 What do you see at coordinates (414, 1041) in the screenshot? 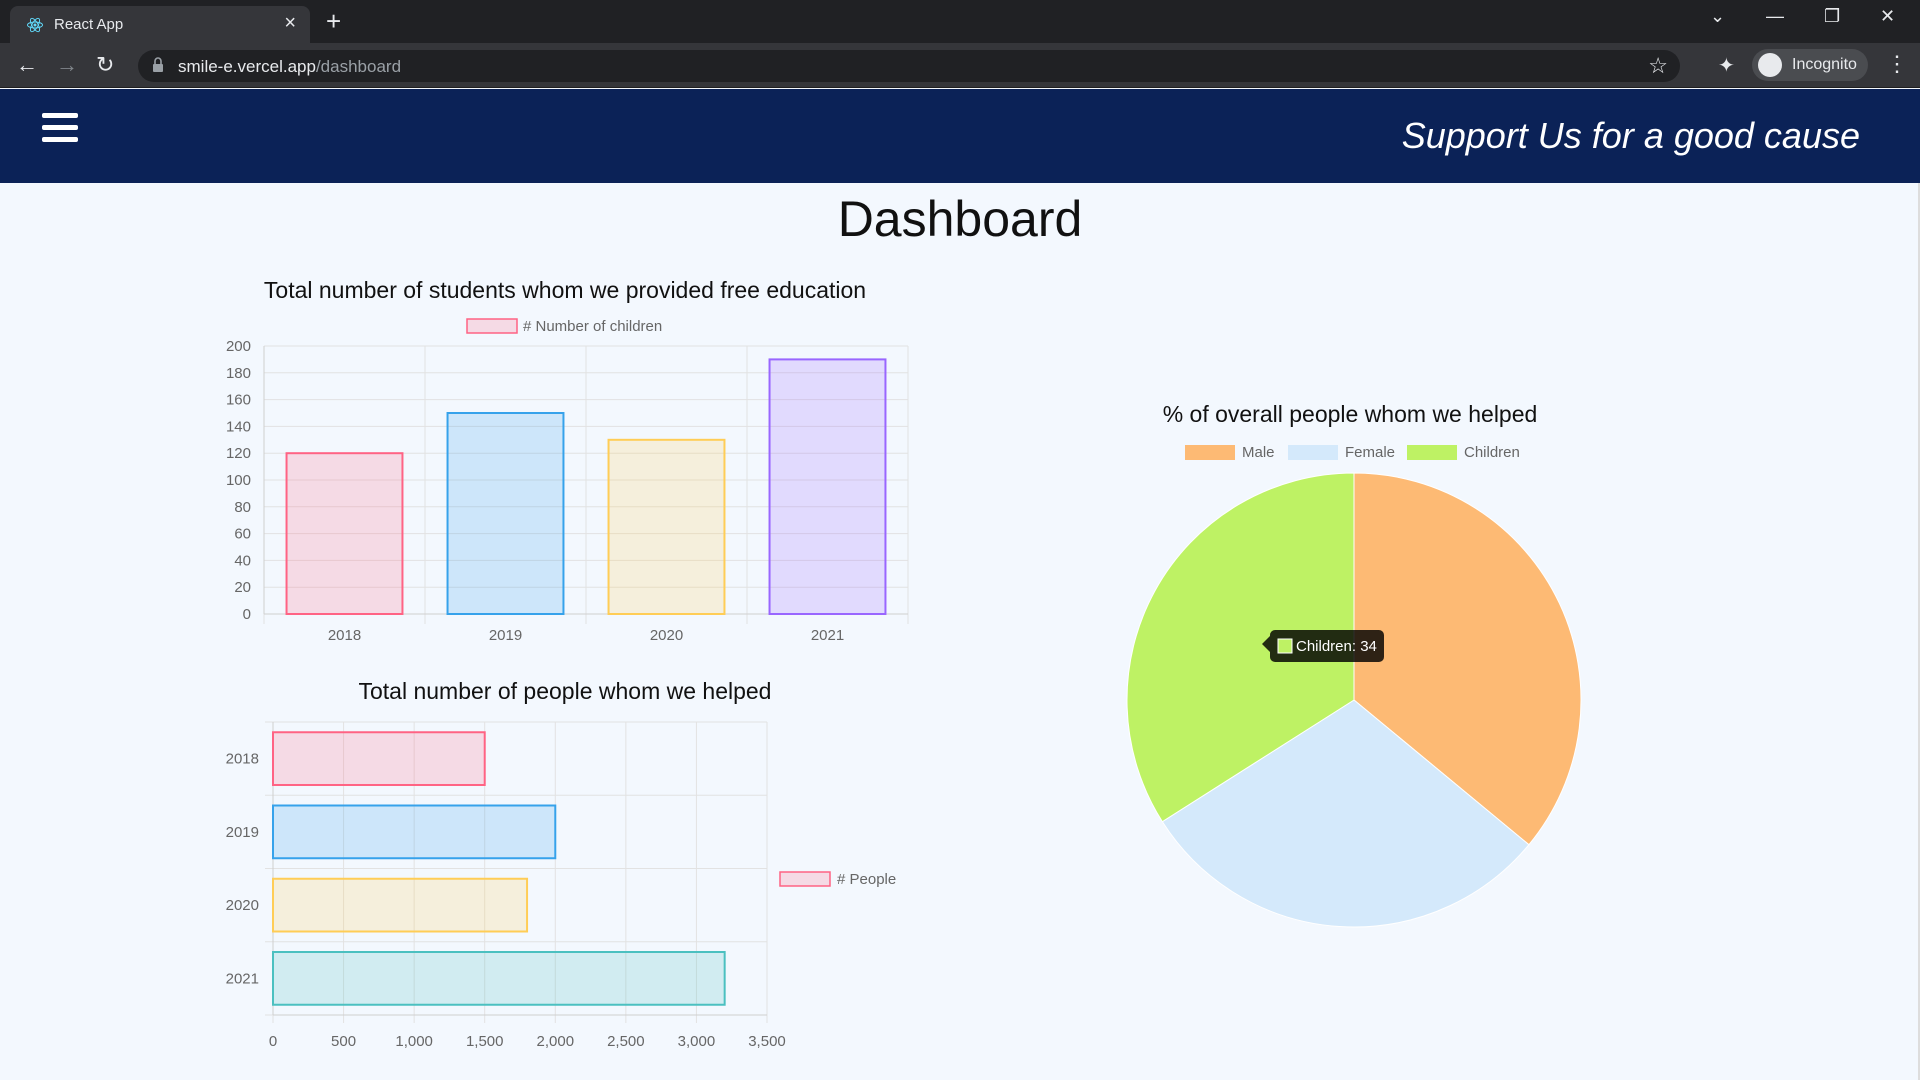
I see `x-tick-label: 1,000` at bounding box center [414, 1041].